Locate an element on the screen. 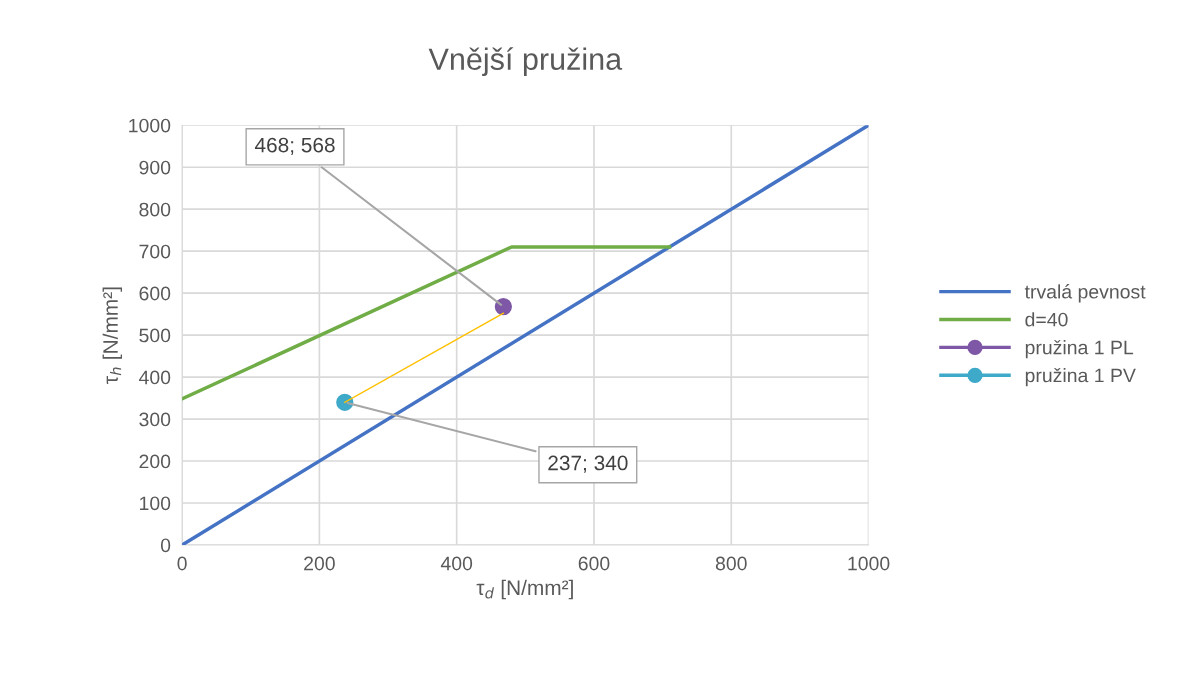  y-tick-label: 800 is located at coordinates (155, 209).